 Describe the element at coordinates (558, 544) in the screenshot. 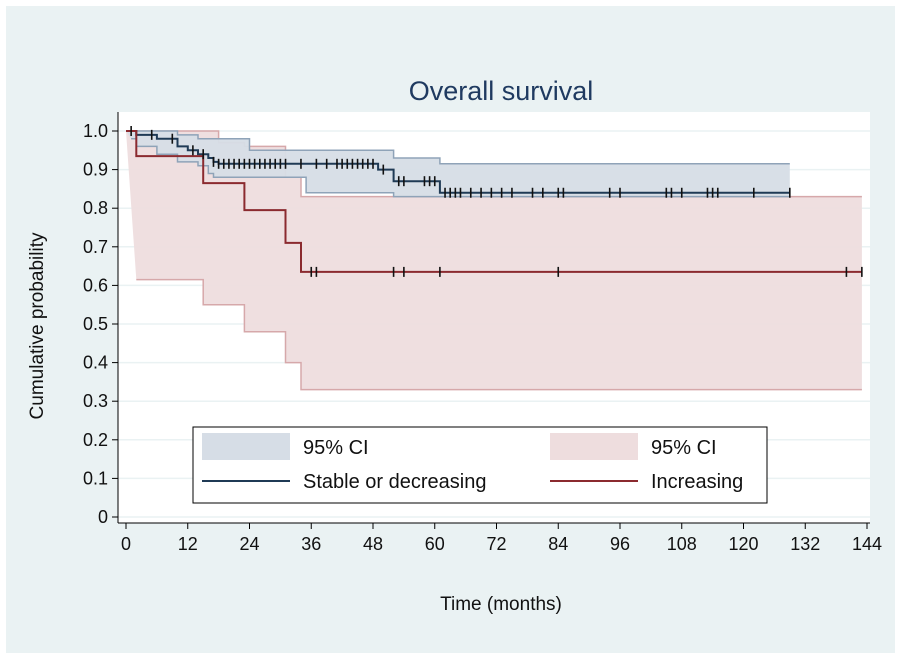

I see `x-tick-label: 84` at that location.